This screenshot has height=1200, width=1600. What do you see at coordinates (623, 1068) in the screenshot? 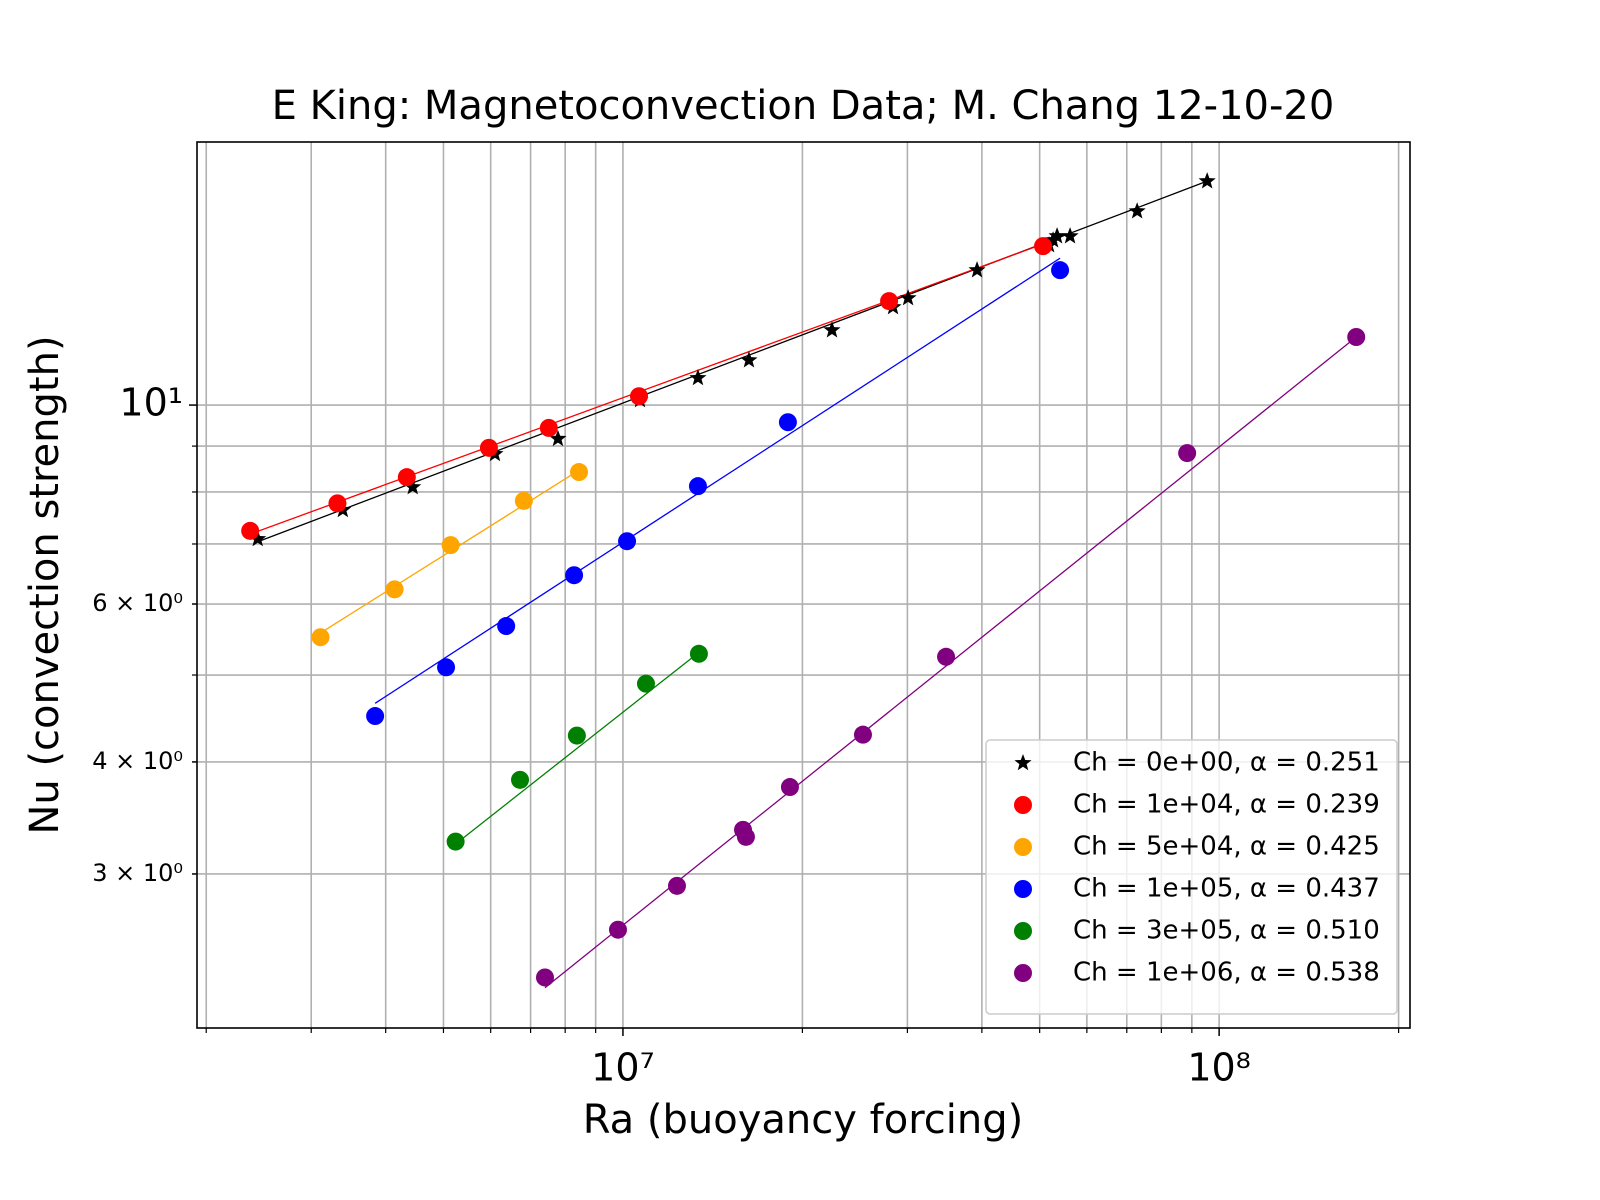
I see `x-tick-label: 10⁷` at bounding box center [623, 1068].